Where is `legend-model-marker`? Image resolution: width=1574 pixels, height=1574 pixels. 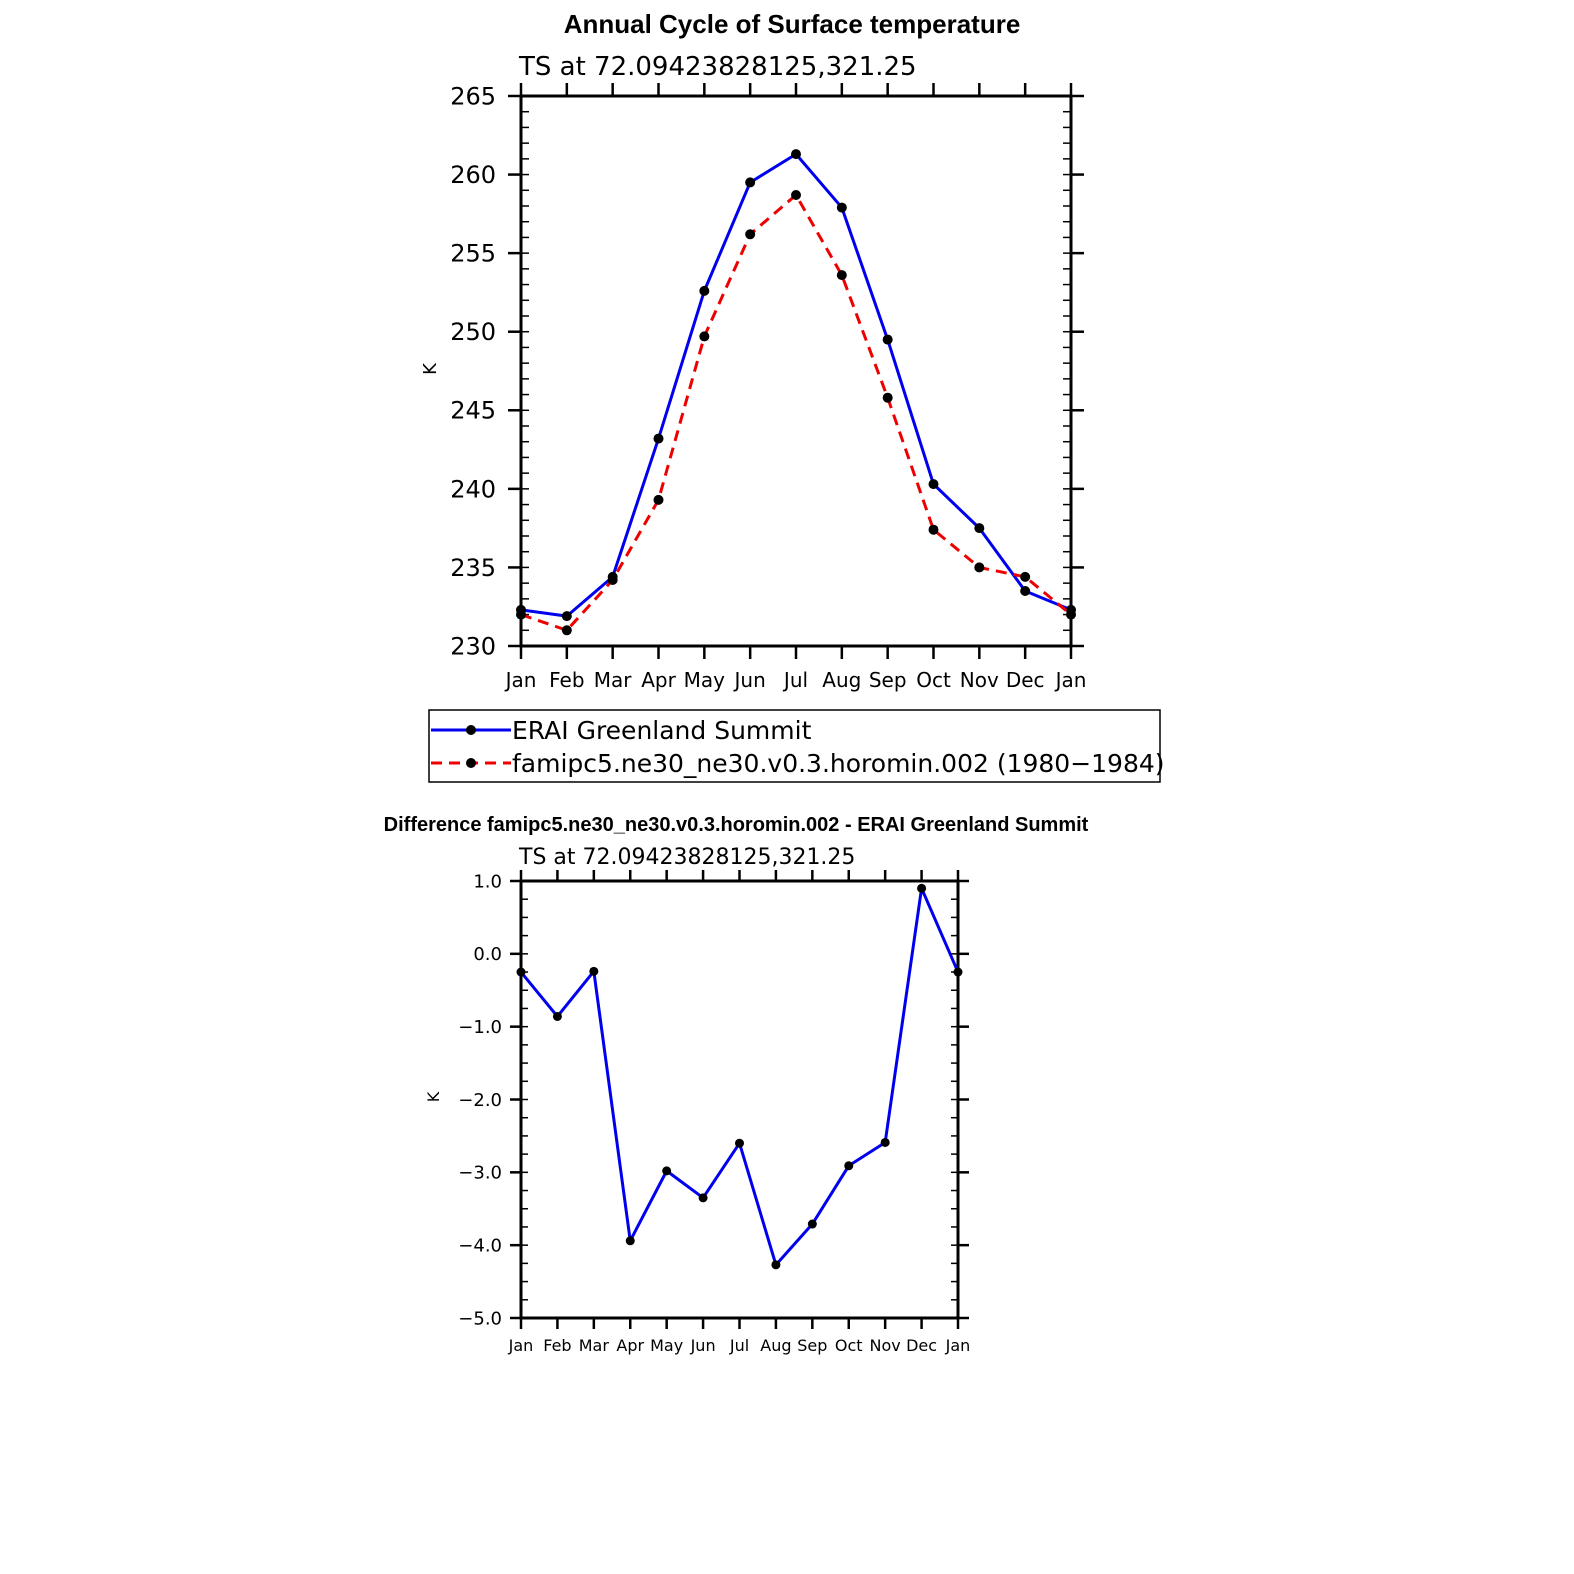
legend-model-marker is located at coordinates (471, 763).